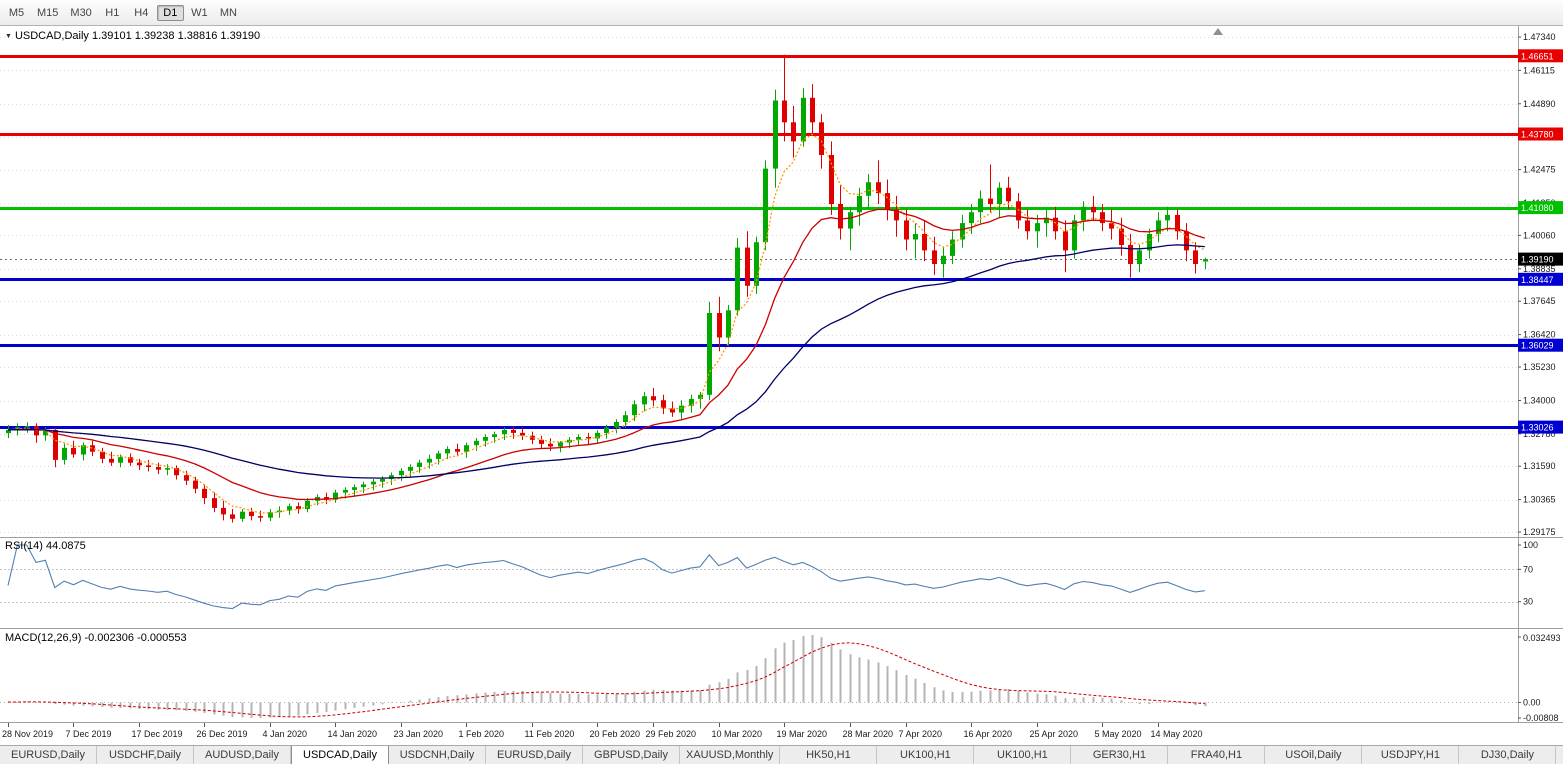 The width and height of the screenshot is (1563, 764). I want to click on svg-text: 1.29175, so click(1539, 532).